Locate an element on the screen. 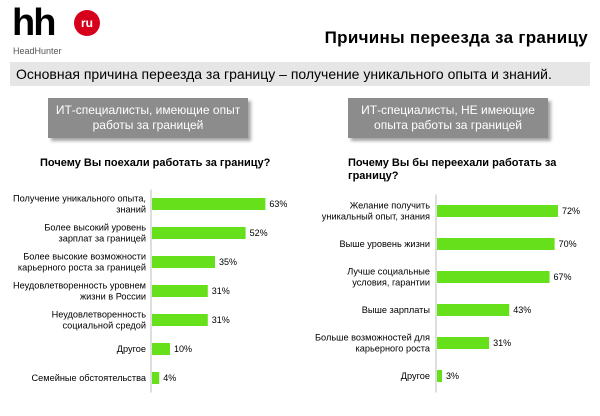  value-label-left-2: 35% is located at coordinates (228, 262).